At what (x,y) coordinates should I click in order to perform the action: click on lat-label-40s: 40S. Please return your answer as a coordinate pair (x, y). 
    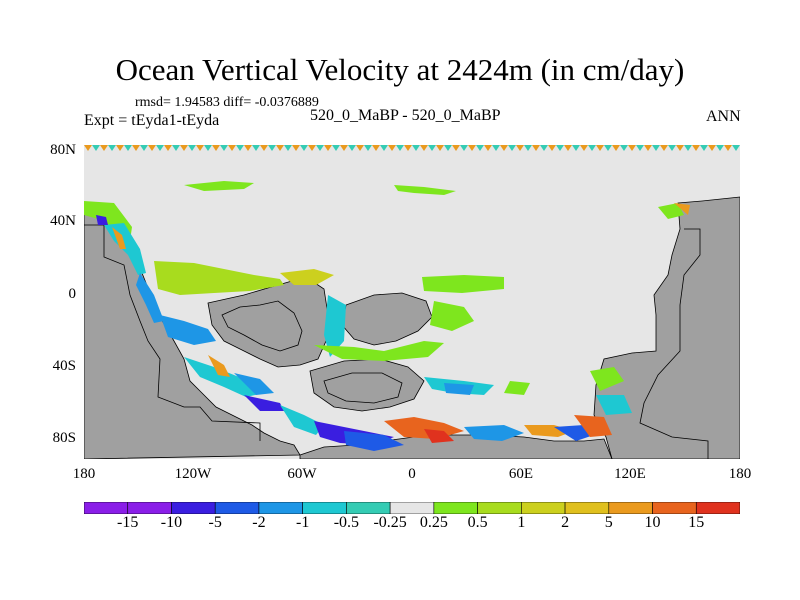
    Looking at the image, I should click on (64, 366).